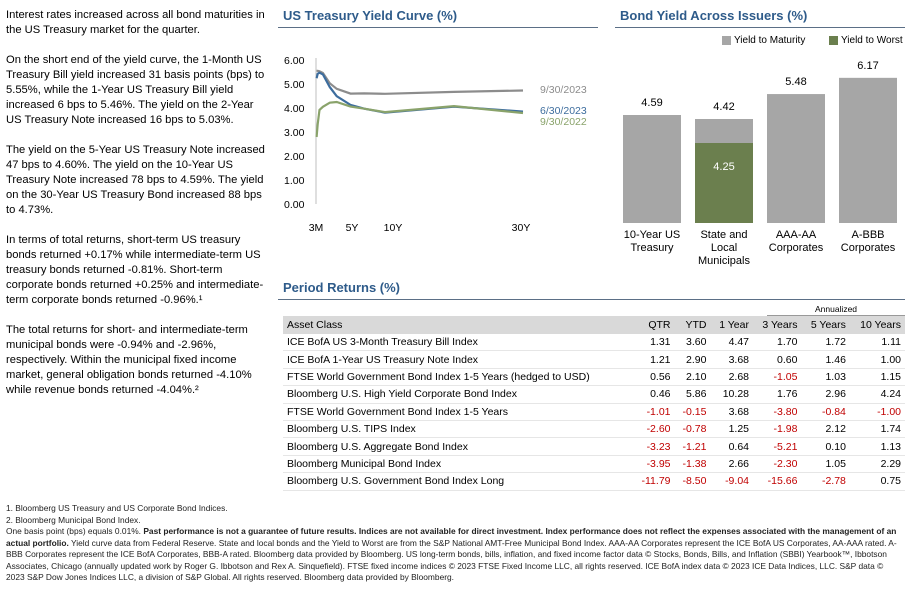 The height and width of the screenshot is (600, 907). What do you see at coordinates (653, 325) in the screenshot?
I see `column-header: QTR` at bounding box center [653, 325].